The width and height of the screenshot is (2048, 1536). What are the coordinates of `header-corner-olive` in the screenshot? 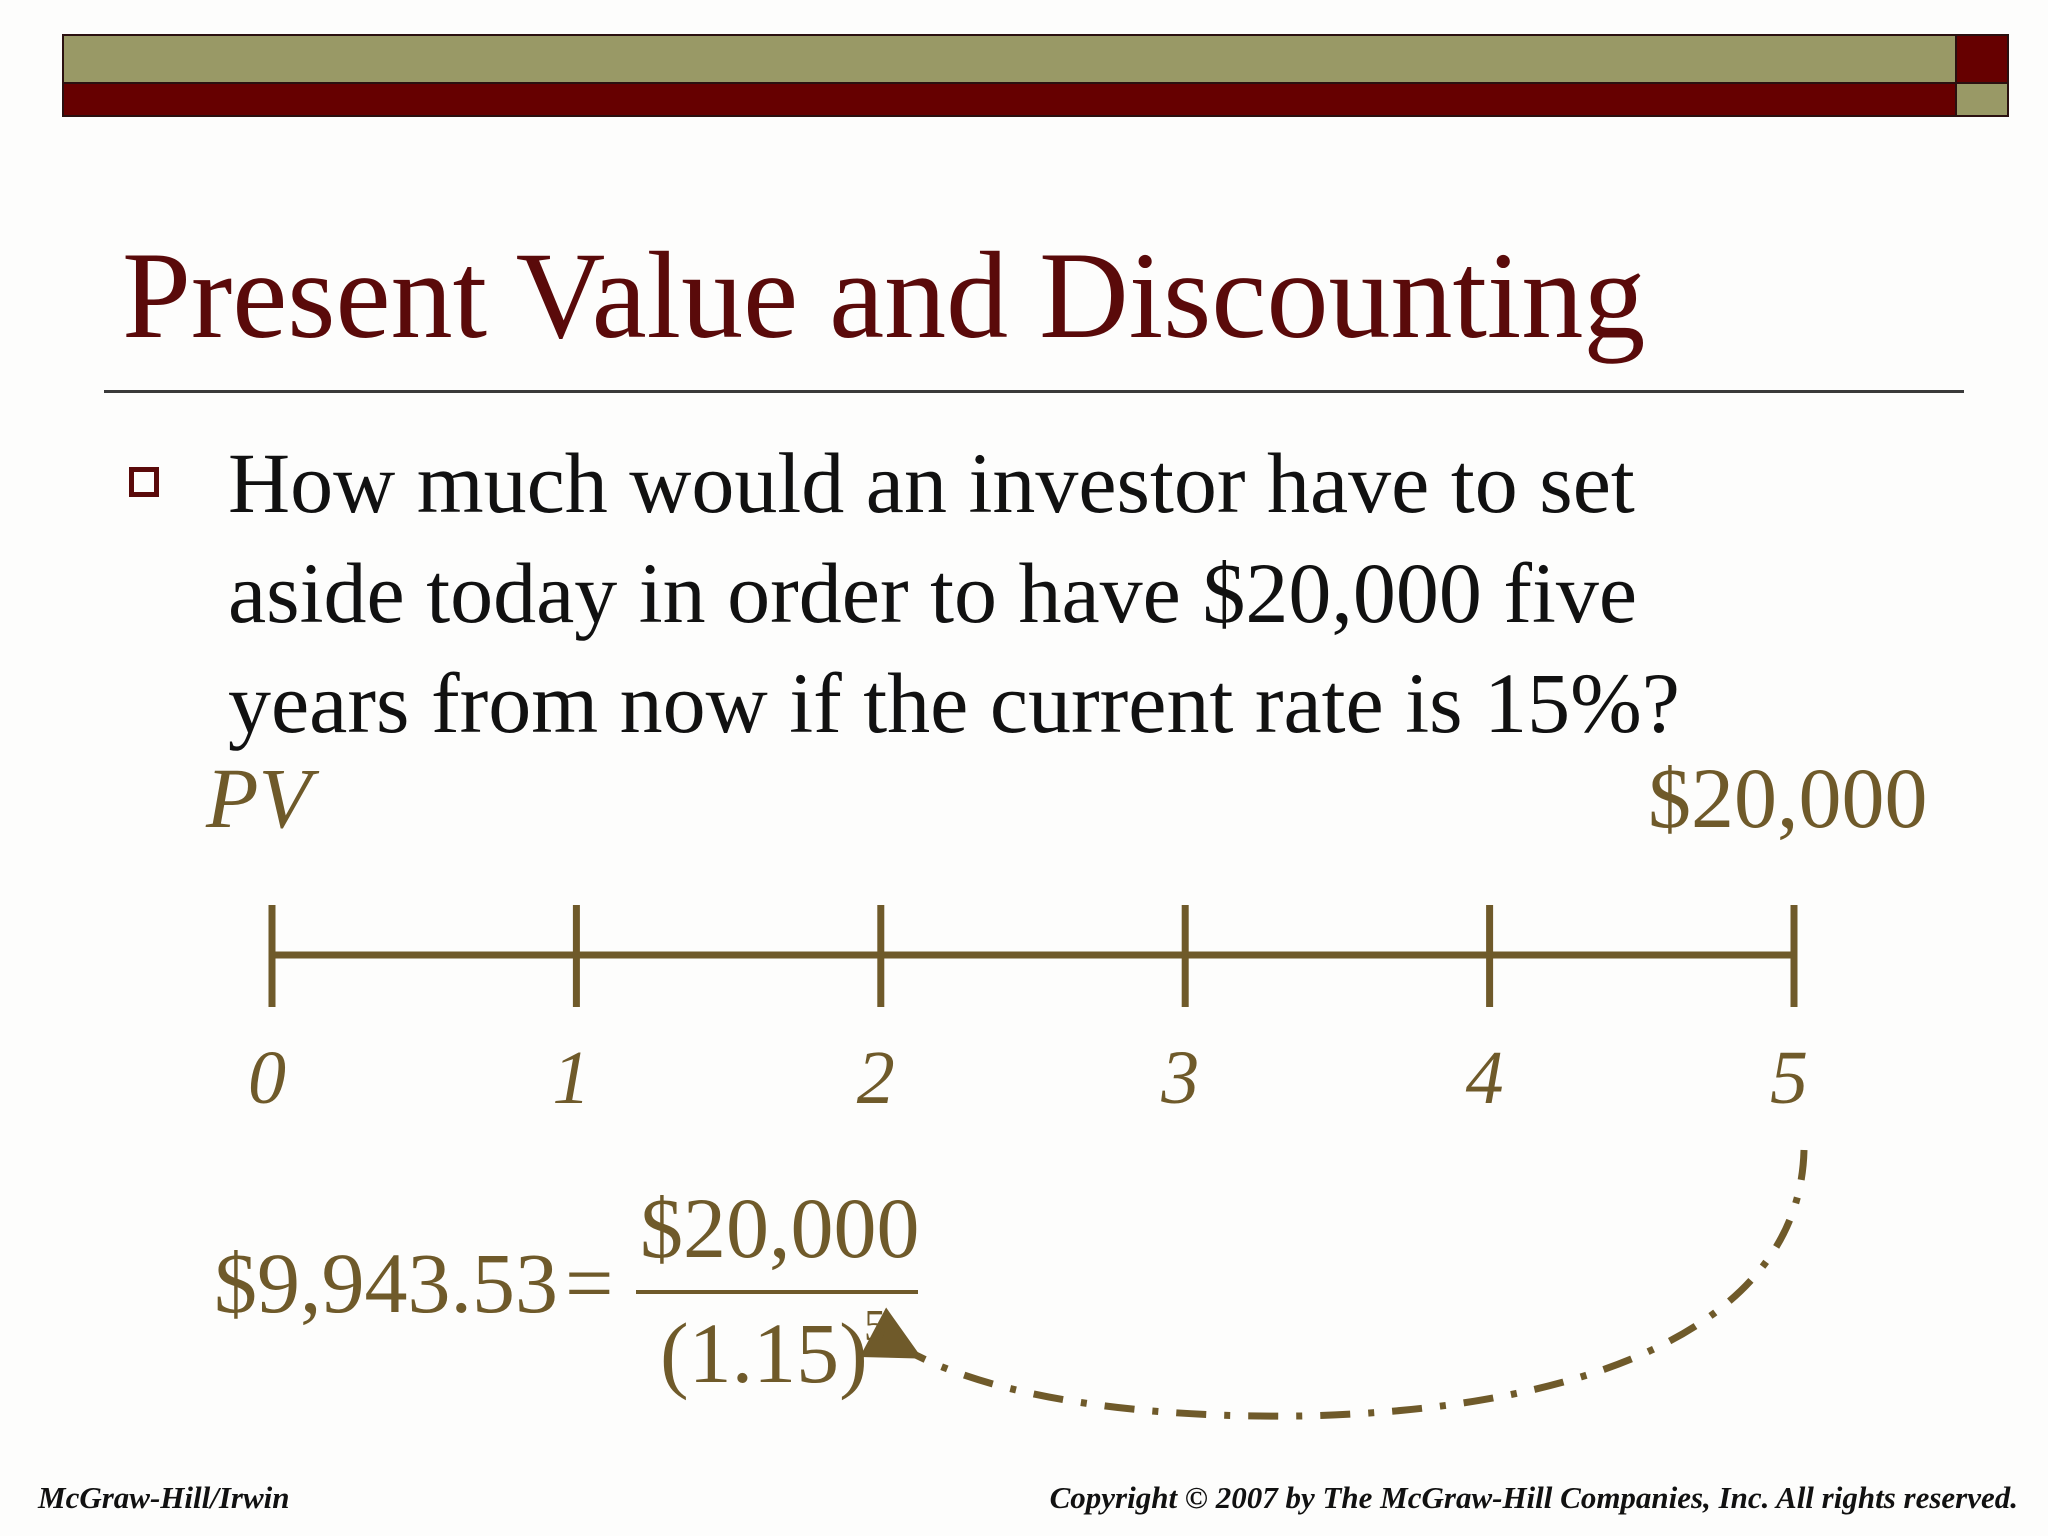 It's located at (1983, 100).